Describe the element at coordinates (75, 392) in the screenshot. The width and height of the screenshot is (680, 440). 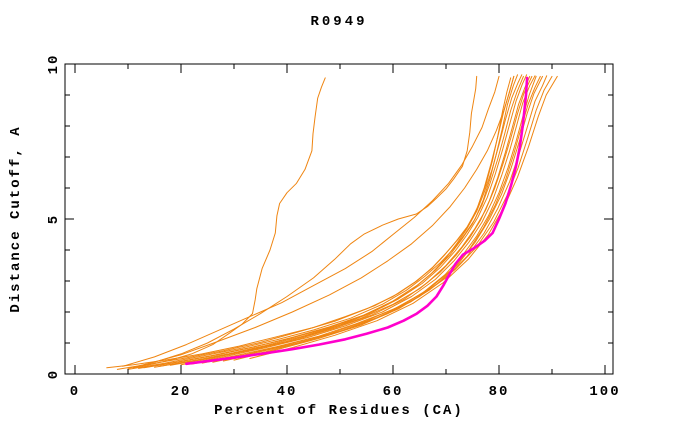
I see `x-tick-label: 0` at that location.